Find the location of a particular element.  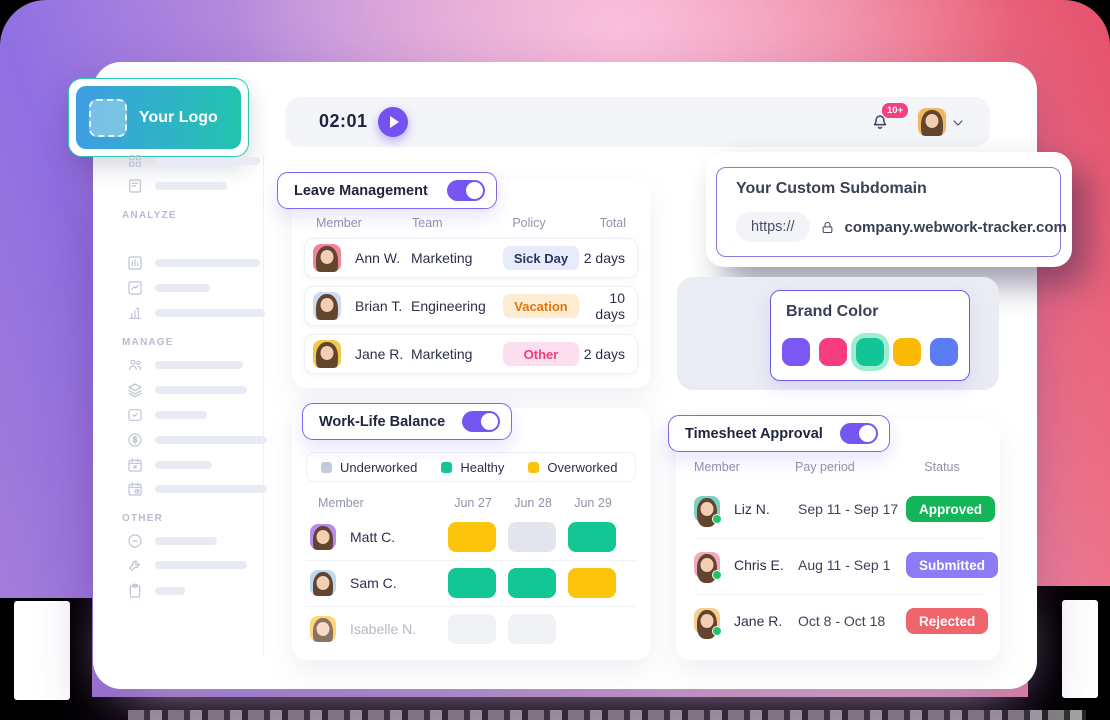

sidebar-item-tasks is located at coordinates (167, 415).